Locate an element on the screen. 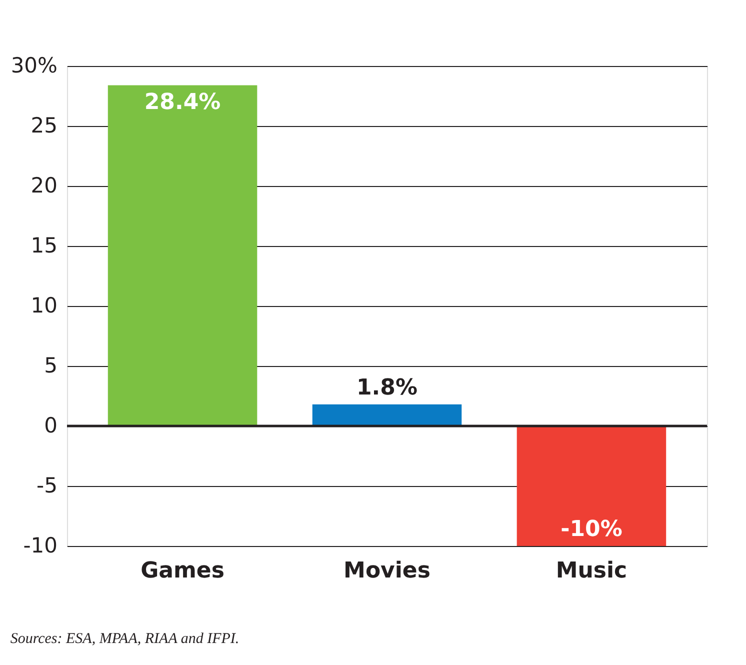 The image size is (746, 665). y-tick-label: -5 is located at coordinates (47, 486).